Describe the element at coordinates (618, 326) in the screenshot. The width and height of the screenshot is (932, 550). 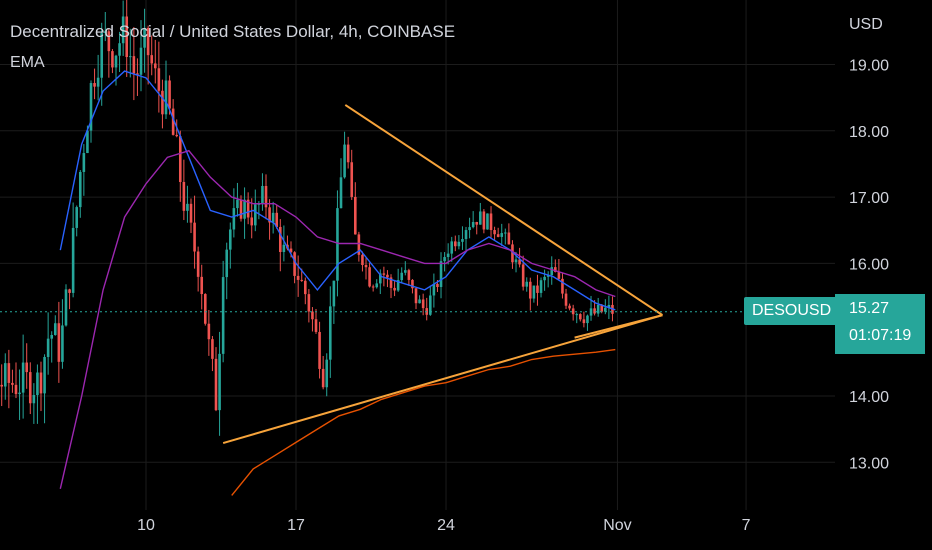
I see `trendline-support-upper` at that location.